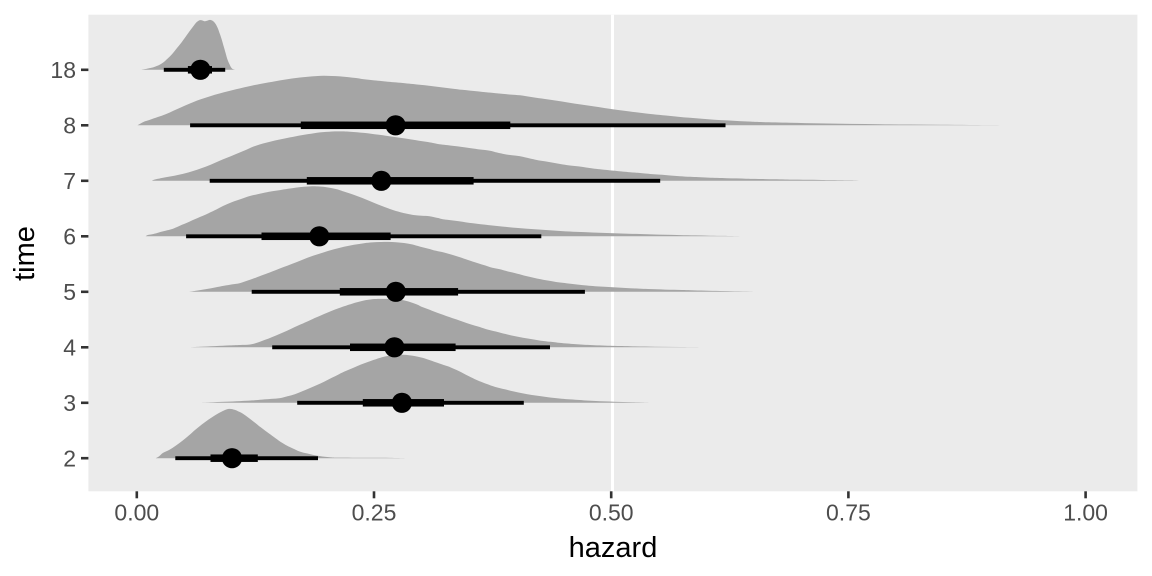  I want to click on svg-text: 2, so click(69, 458).